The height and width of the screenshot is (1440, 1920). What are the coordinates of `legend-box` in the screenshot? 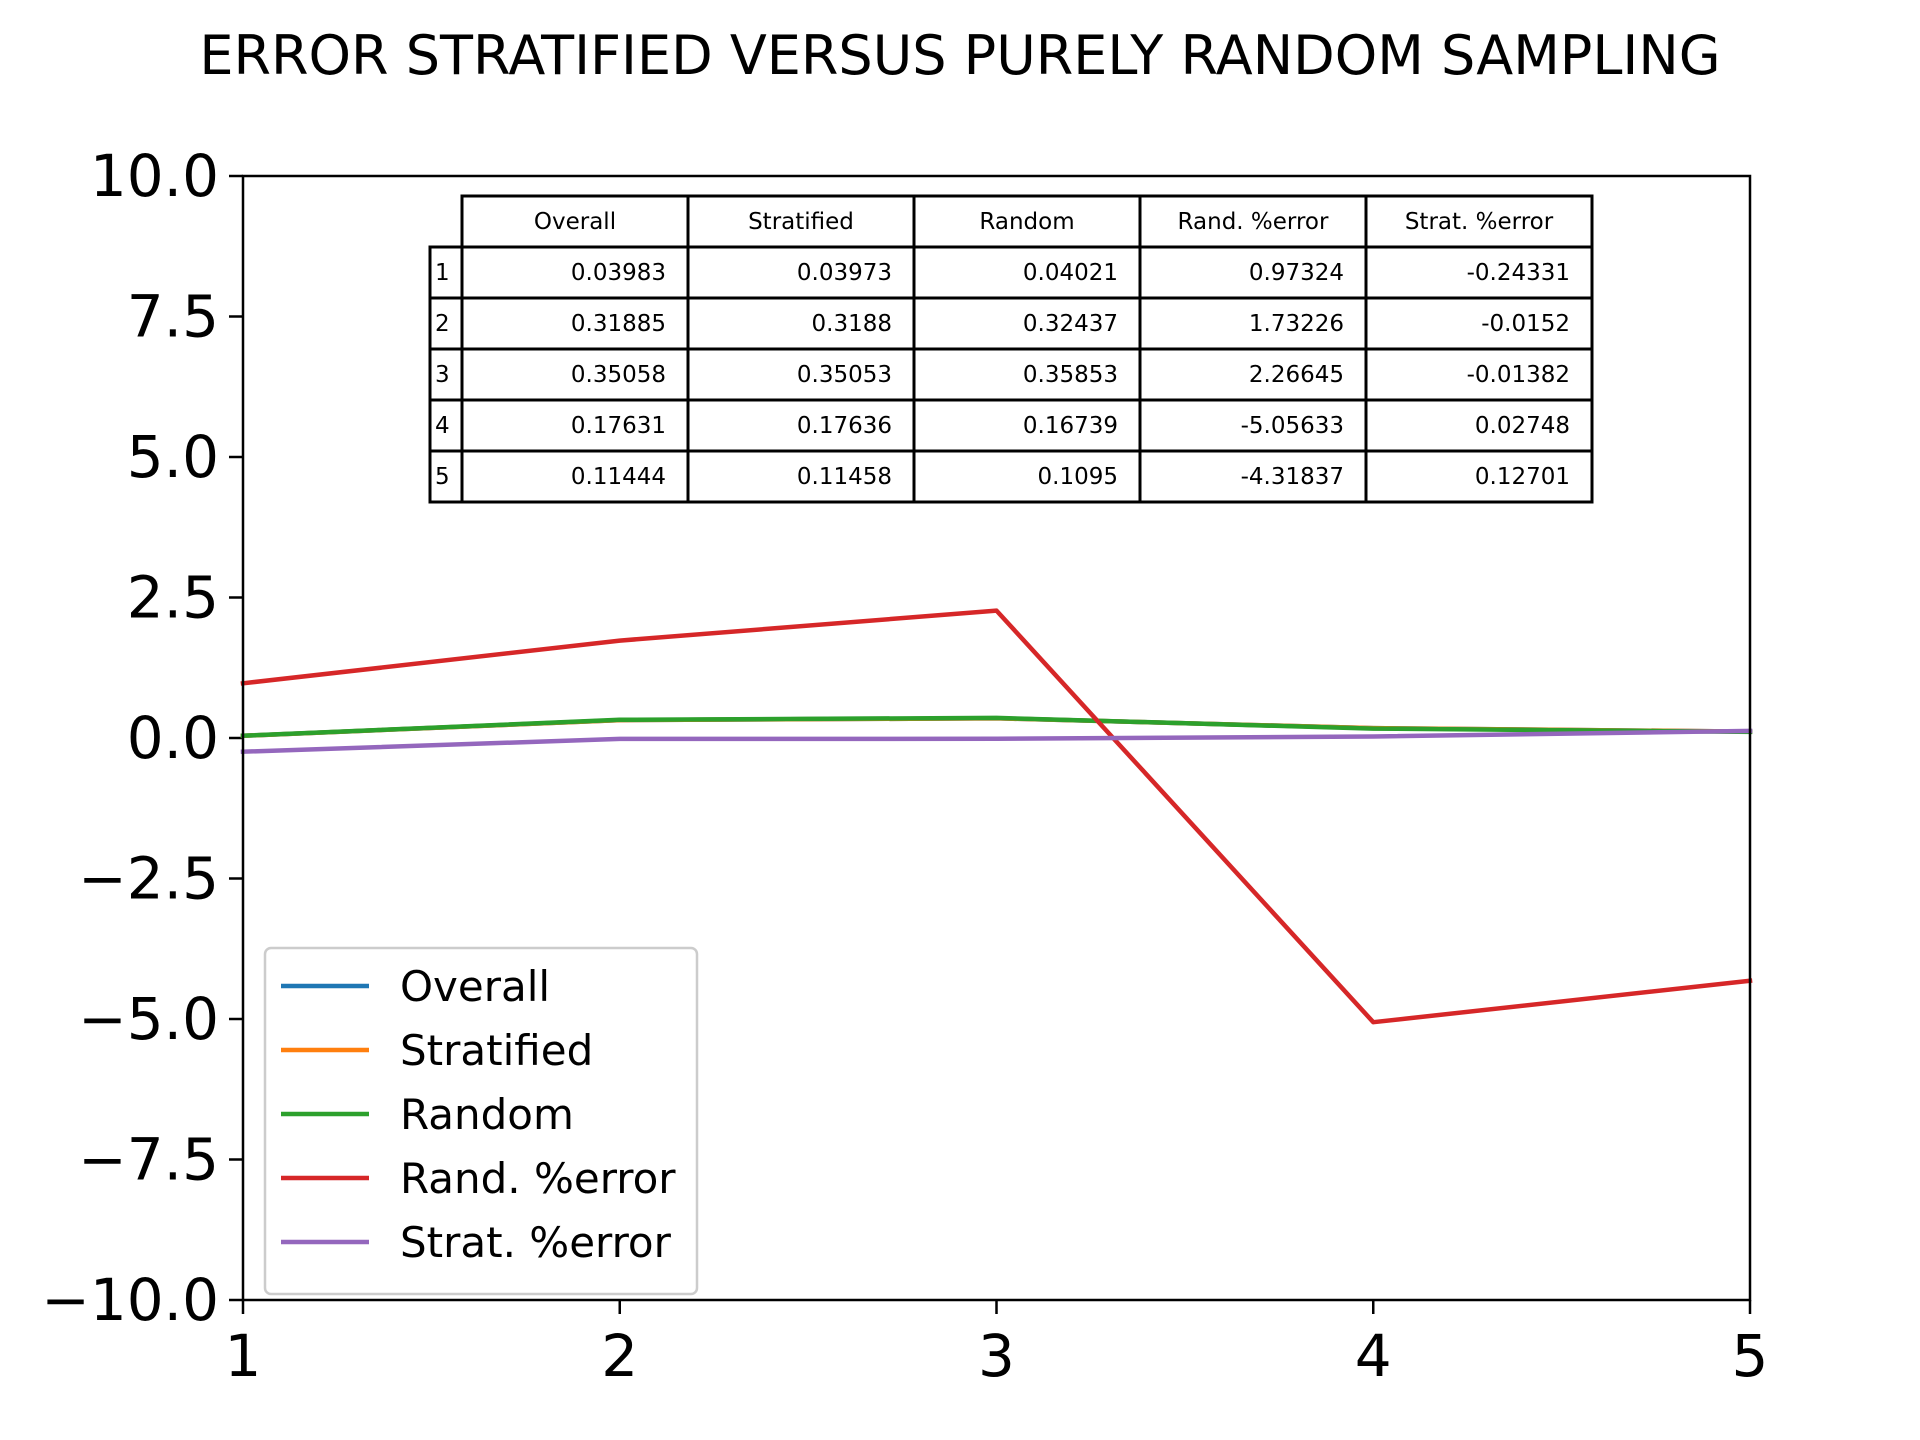 It's located at (481, 1121).